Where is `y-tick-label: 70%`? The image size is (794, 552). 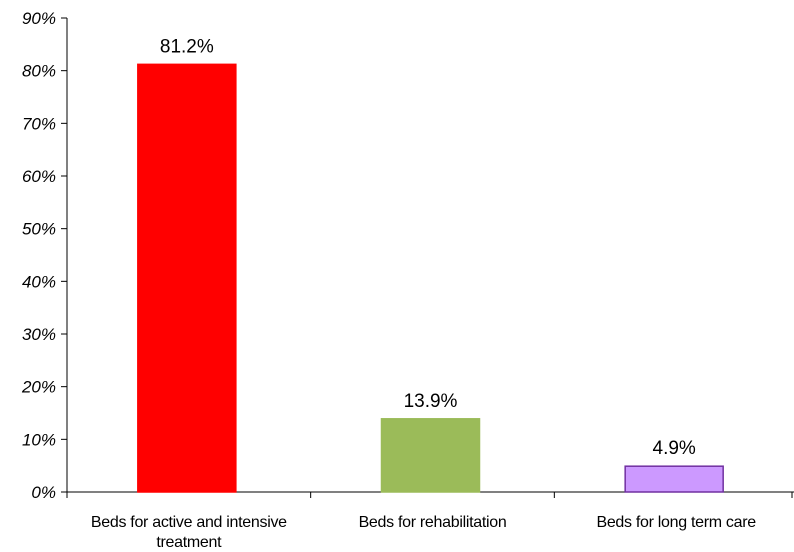 y-tick-label: 70% is located at coordinates (39, 123).